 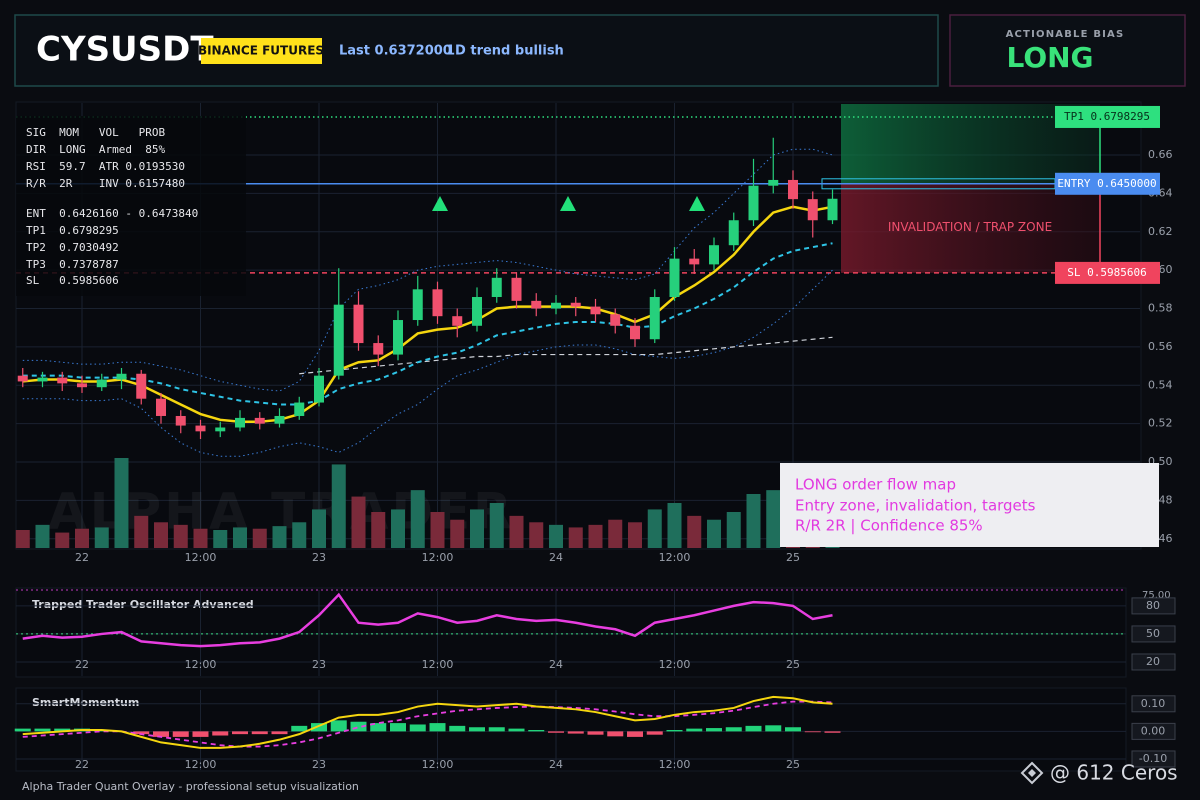 I want to click on note-line: R/R 2R | Confidence 85%, so click(x=889, y=526).